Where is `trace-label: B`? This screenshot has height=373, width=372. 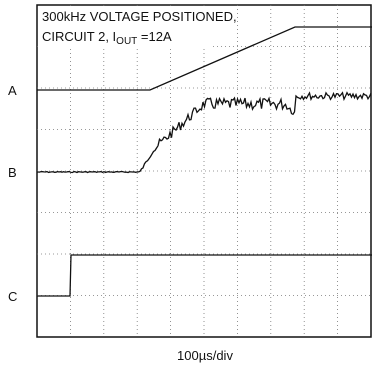 trace-label: B is located at coordinates (12, 172).